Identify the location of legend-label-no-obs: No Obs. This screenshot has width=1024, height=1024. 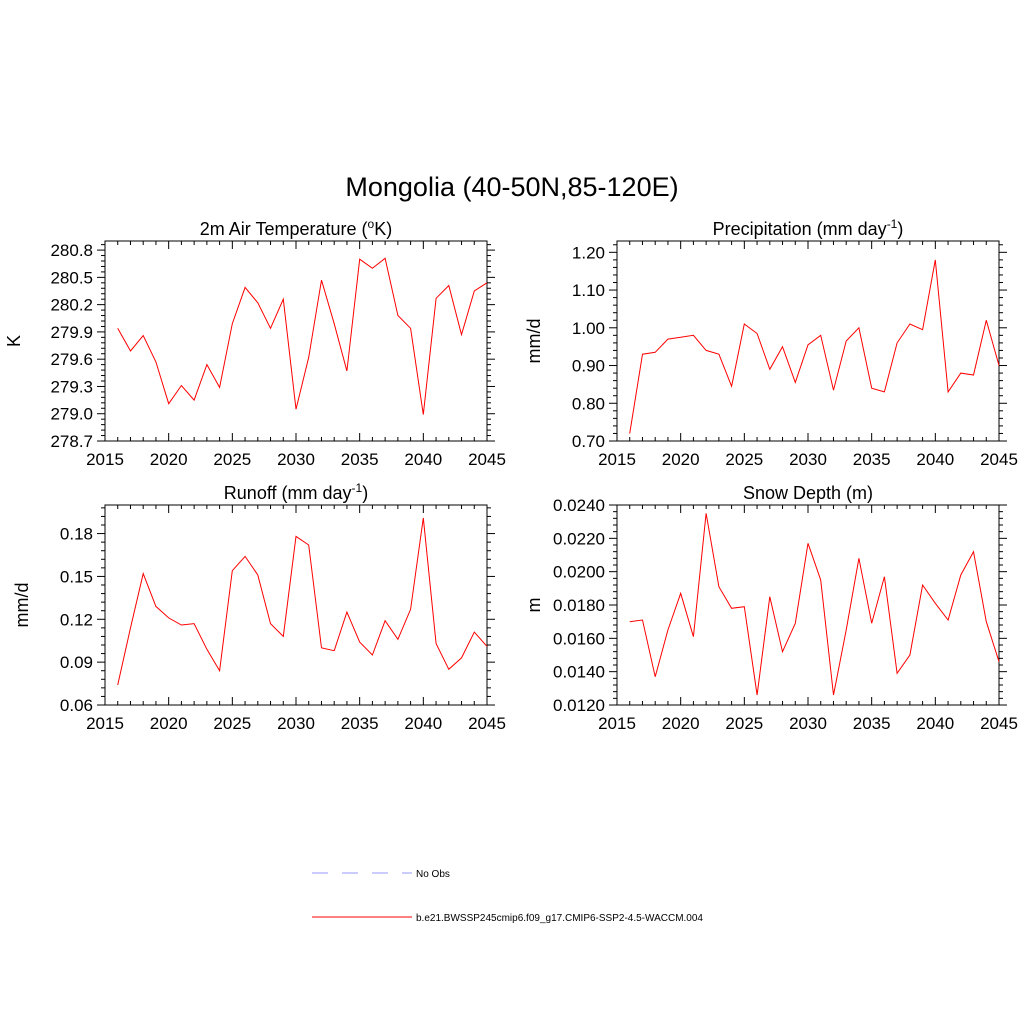
(433, 874).